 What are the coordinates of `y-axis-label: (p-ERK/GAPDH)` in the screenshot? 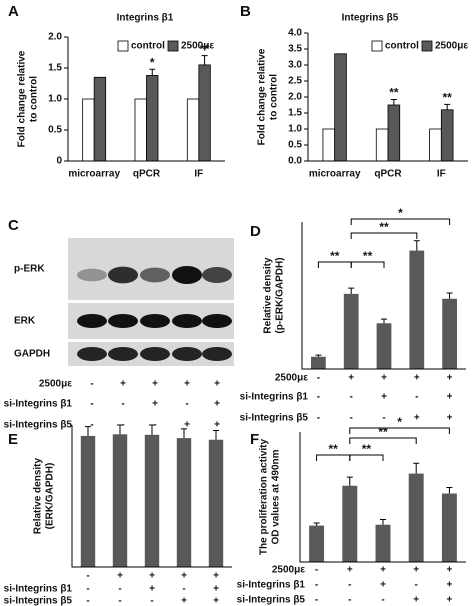 It's located at (280, 295).